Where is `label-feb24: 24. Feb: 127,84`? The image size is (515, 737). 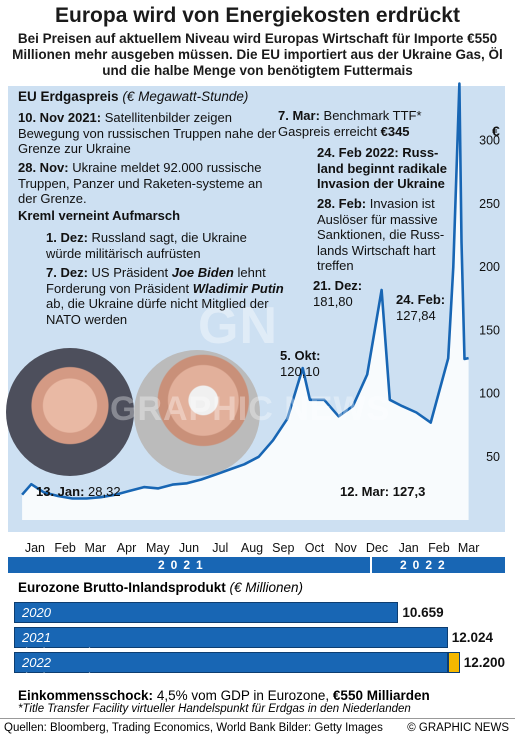
label-feb24: 24. Feb: 127,84 is located at coordinates (421, 307).